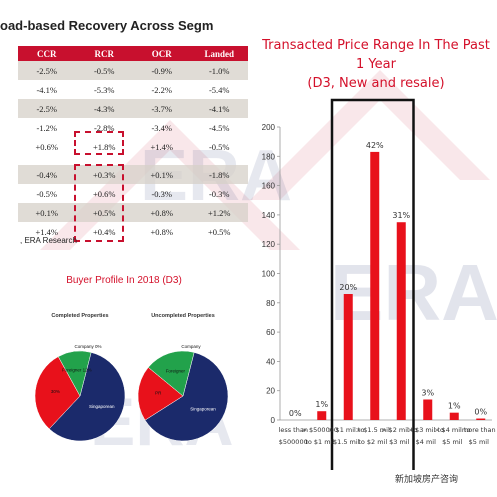 This screenshot has width=497, height=497. I want to click on x-tick-label: to $1 mil, so click(319, 442).